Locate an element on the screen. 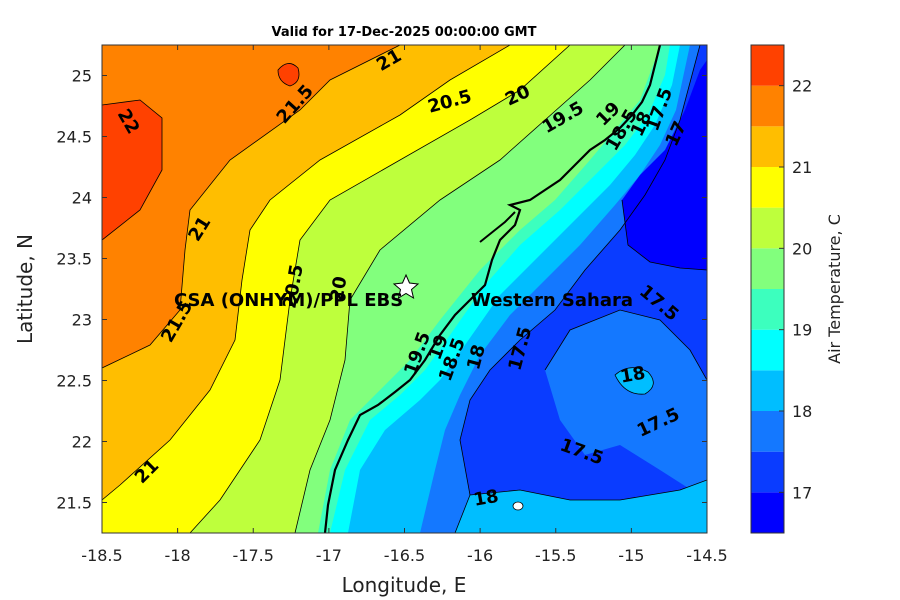  site-star-icon is located at coordinates (406, 286).